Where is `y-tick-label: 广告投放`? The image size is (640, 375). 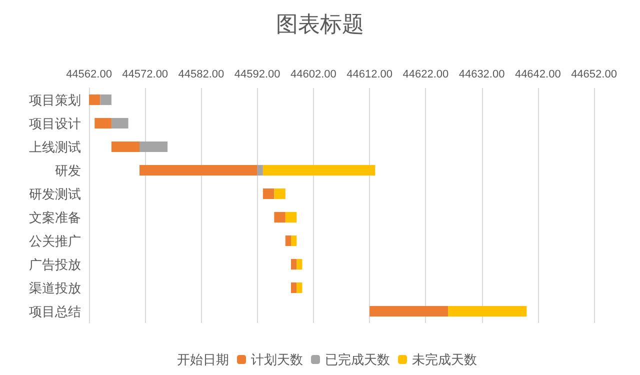 y-tick-label: 广告投放 is located at coordinates (55, 264).